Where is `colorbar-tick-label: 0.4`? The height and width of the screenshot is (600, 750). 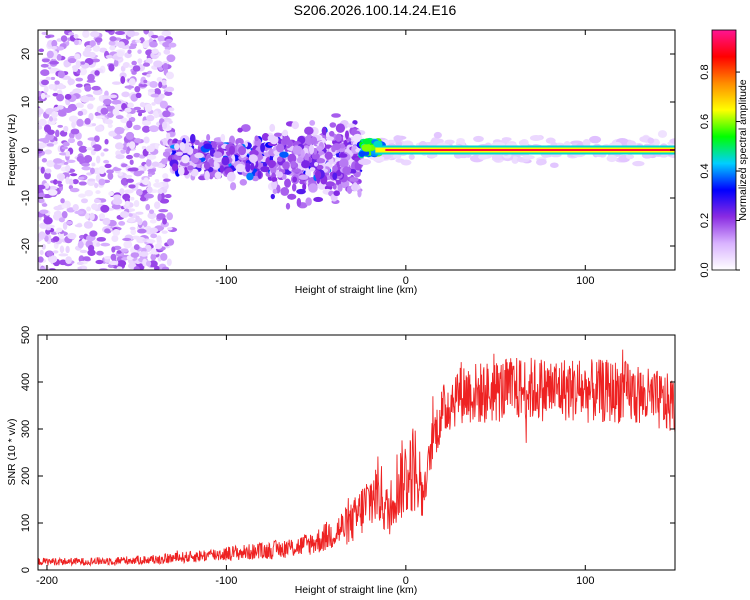 colorbar-tick-label: 0.4 is located at coordinates (705, 170).